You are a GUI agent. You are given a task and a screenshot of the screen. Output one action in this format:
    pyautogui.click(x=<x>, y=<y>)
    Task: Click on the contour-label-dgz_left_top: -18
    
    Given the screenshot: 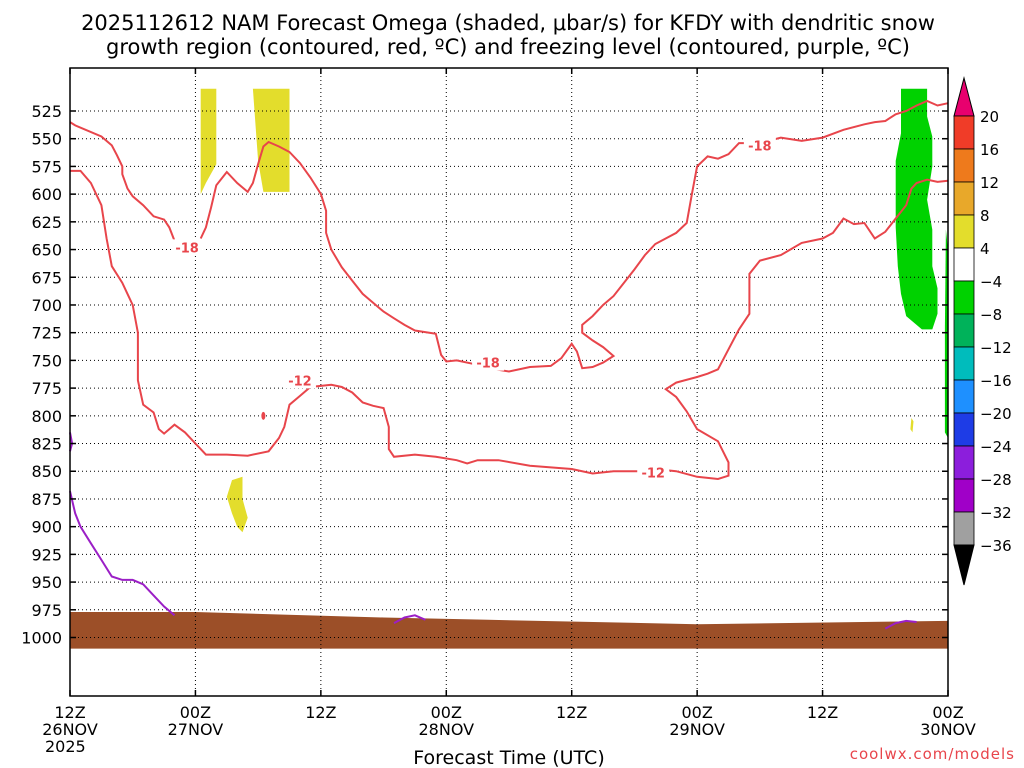 What is the action you would take?
    pyautogui.click(x=187, y=248)
    